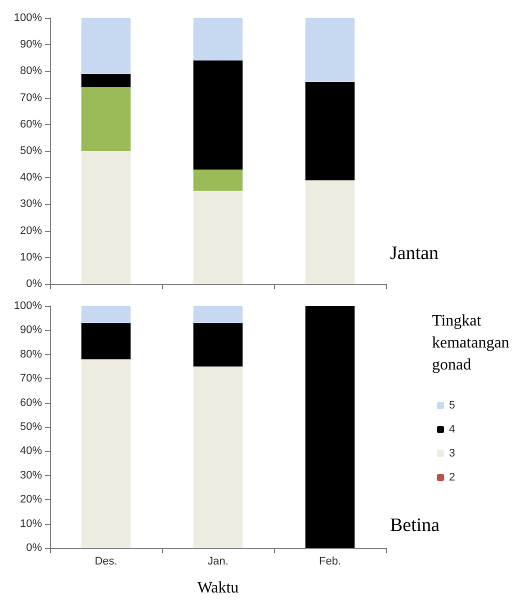 This screenshot has height=601, width=524. Describe the element at coordinates (218, 562) in the screenshot. I see `x-tick-label: Jan.` at that location.